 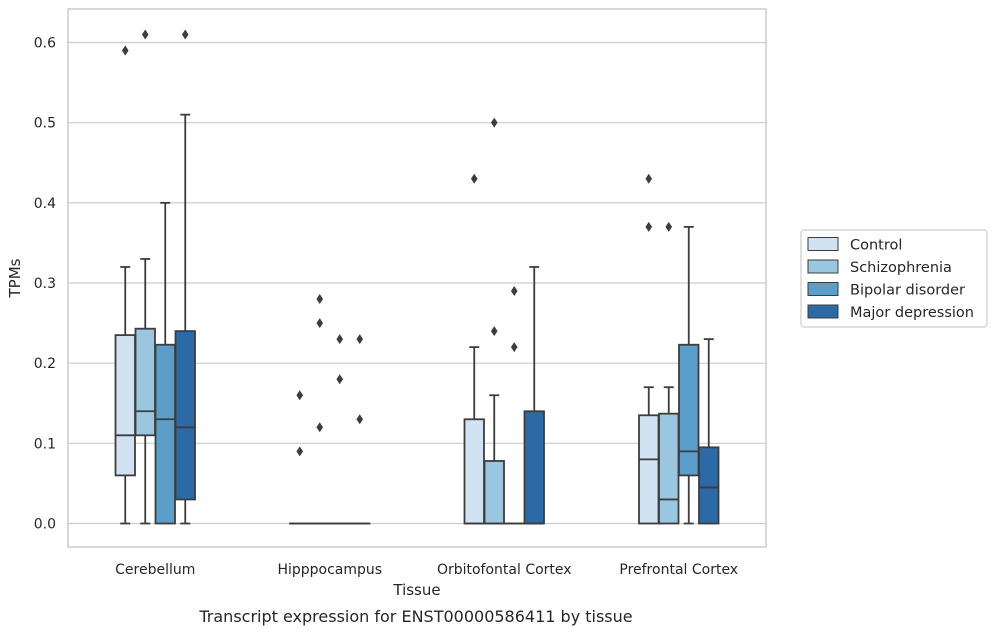 What do you see at coordinates (416, 590) in the screenshot?
I see `x-axis-label: Tissue` at bounding box center [416, 590].